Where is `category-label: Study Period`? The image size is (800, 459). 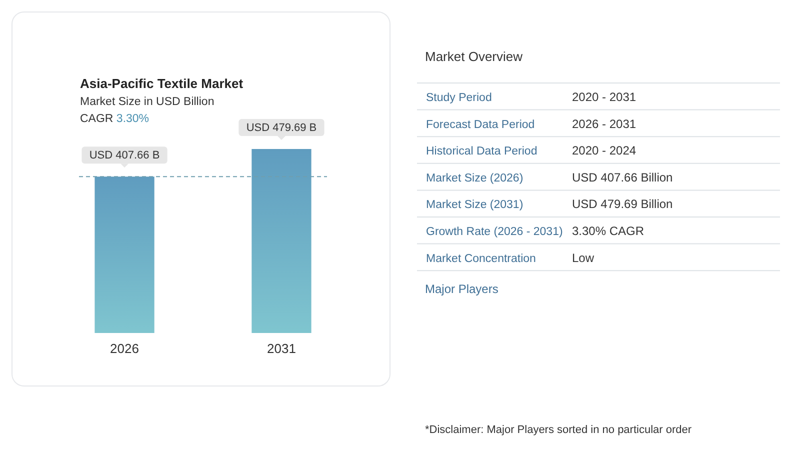 category-label: Study Period is located at coordinates (459, 98).